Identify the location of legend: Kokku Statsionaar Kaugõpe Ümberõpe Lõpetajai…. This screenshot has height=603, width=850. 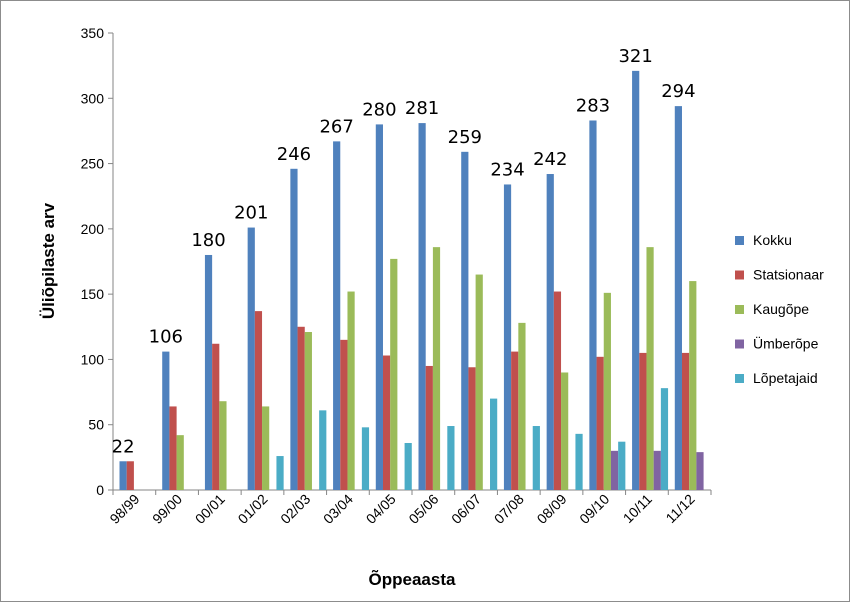
(779, 309).